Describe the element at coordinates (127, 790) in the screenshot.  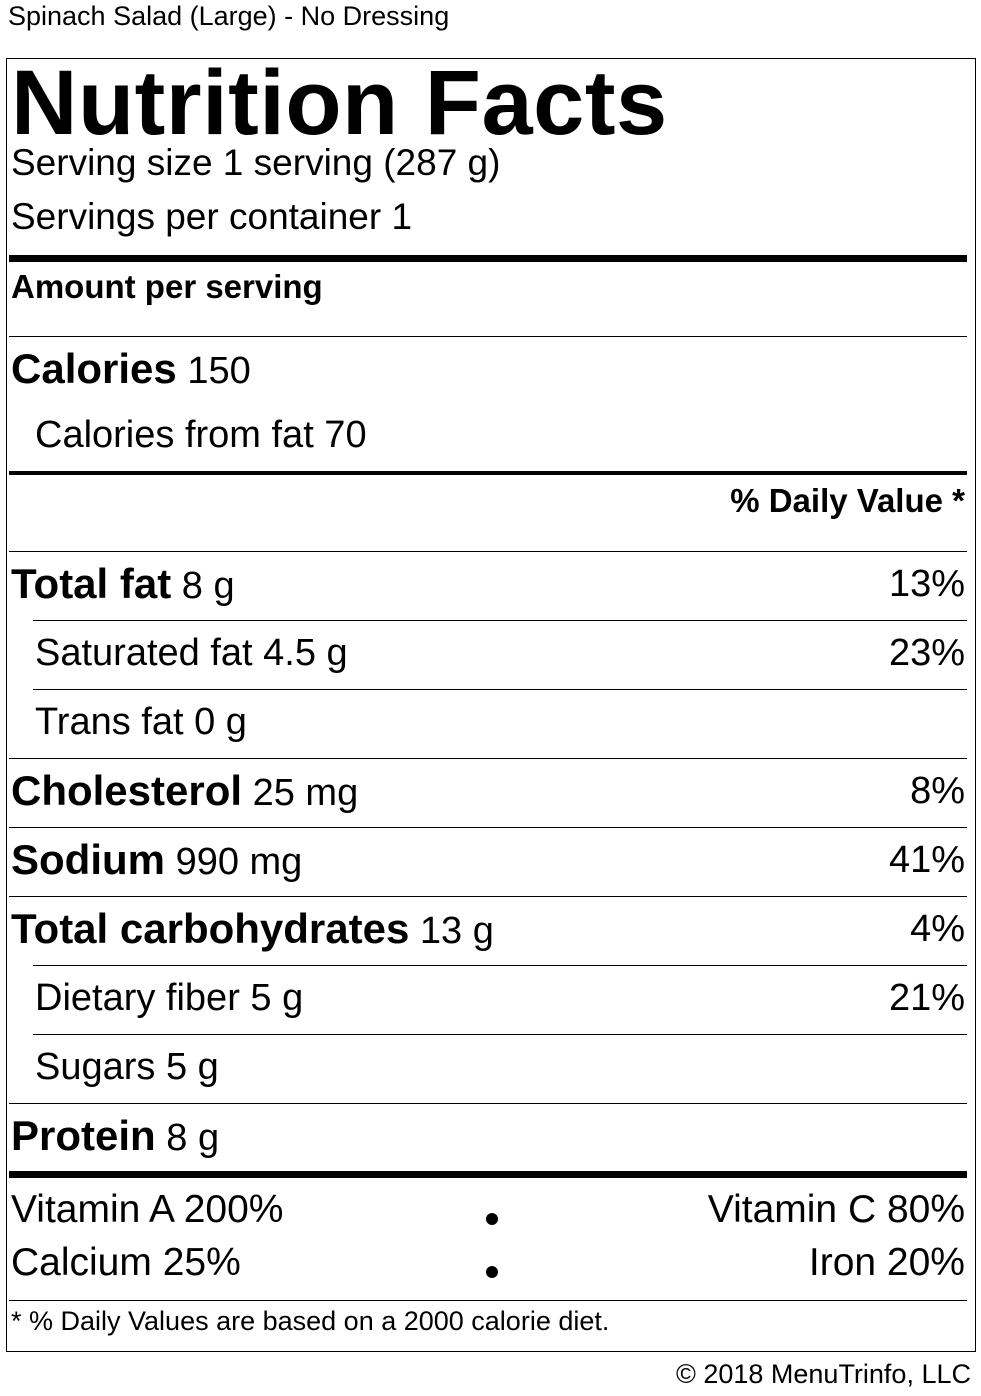
I see `nutrient-label: Cholesterol` at that location.